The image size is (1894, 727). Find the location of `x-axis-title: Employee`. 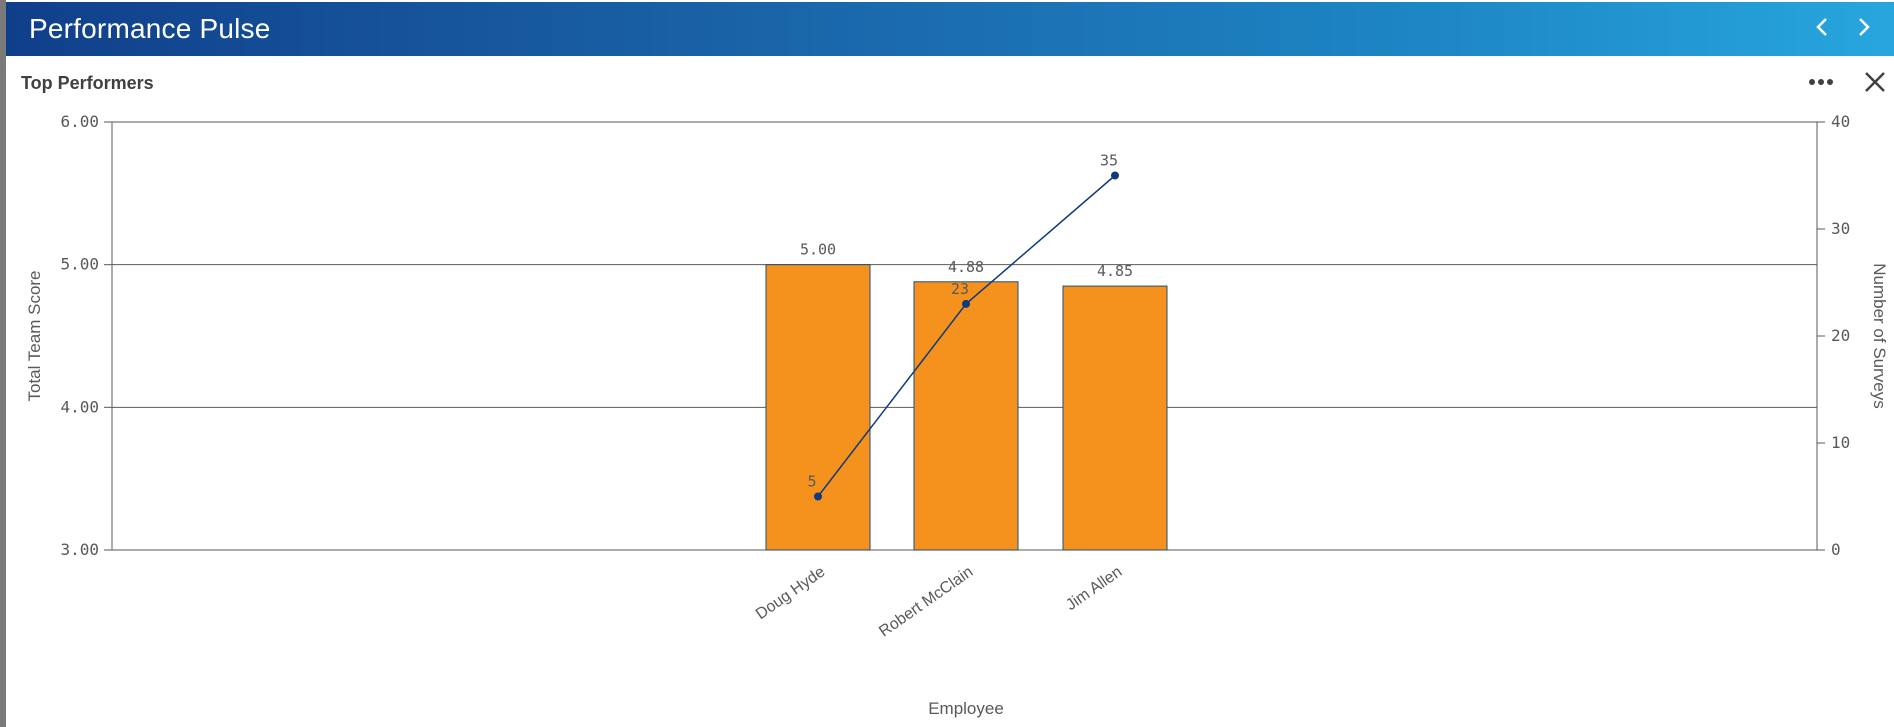

x-axis-title: Employee is located at coordinates (966, 708).